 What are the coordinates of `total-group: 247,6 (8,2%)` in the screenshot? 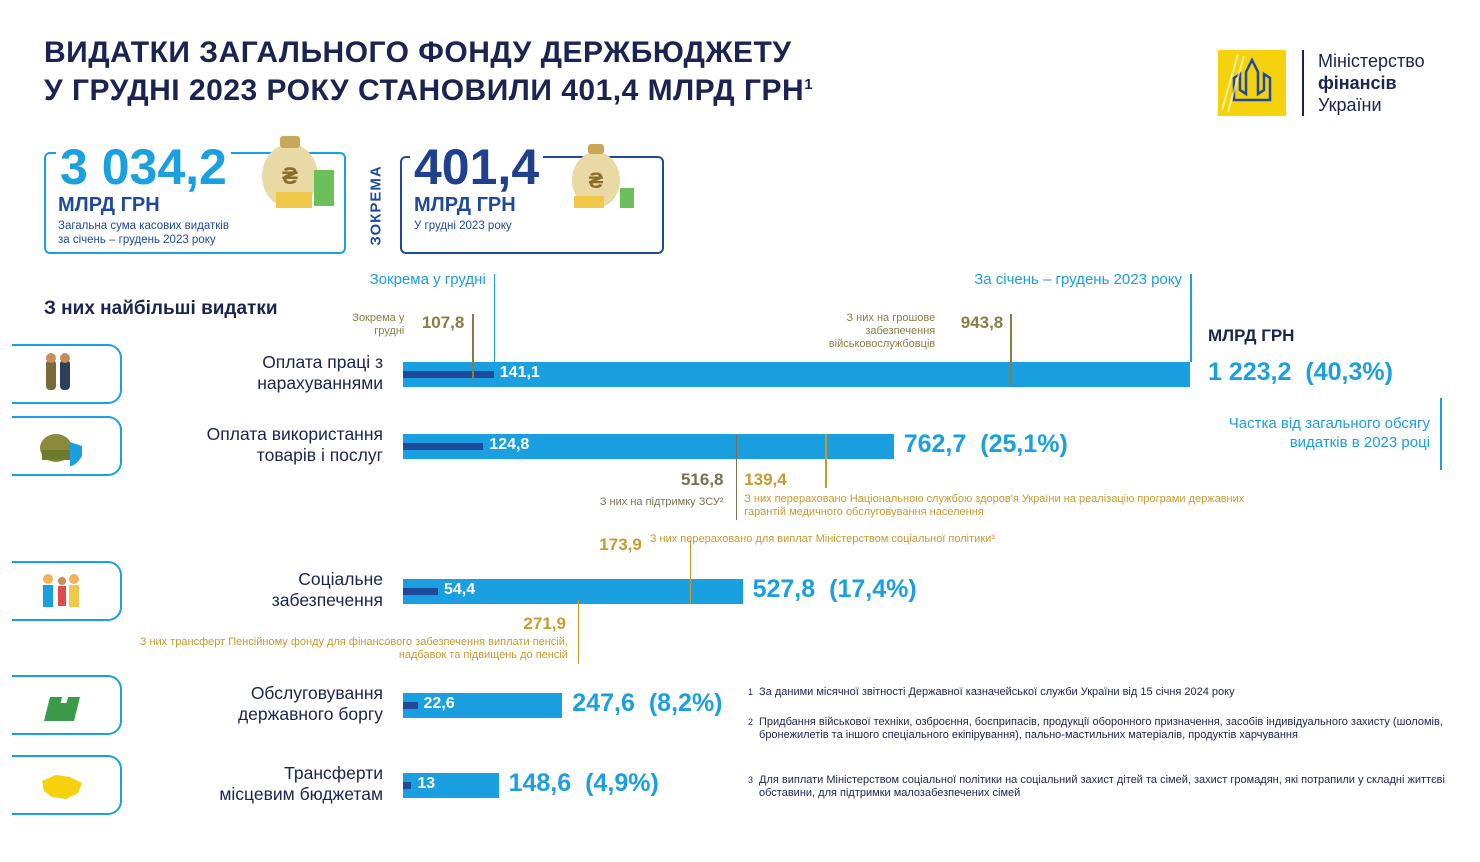 It's located at (647, 703).